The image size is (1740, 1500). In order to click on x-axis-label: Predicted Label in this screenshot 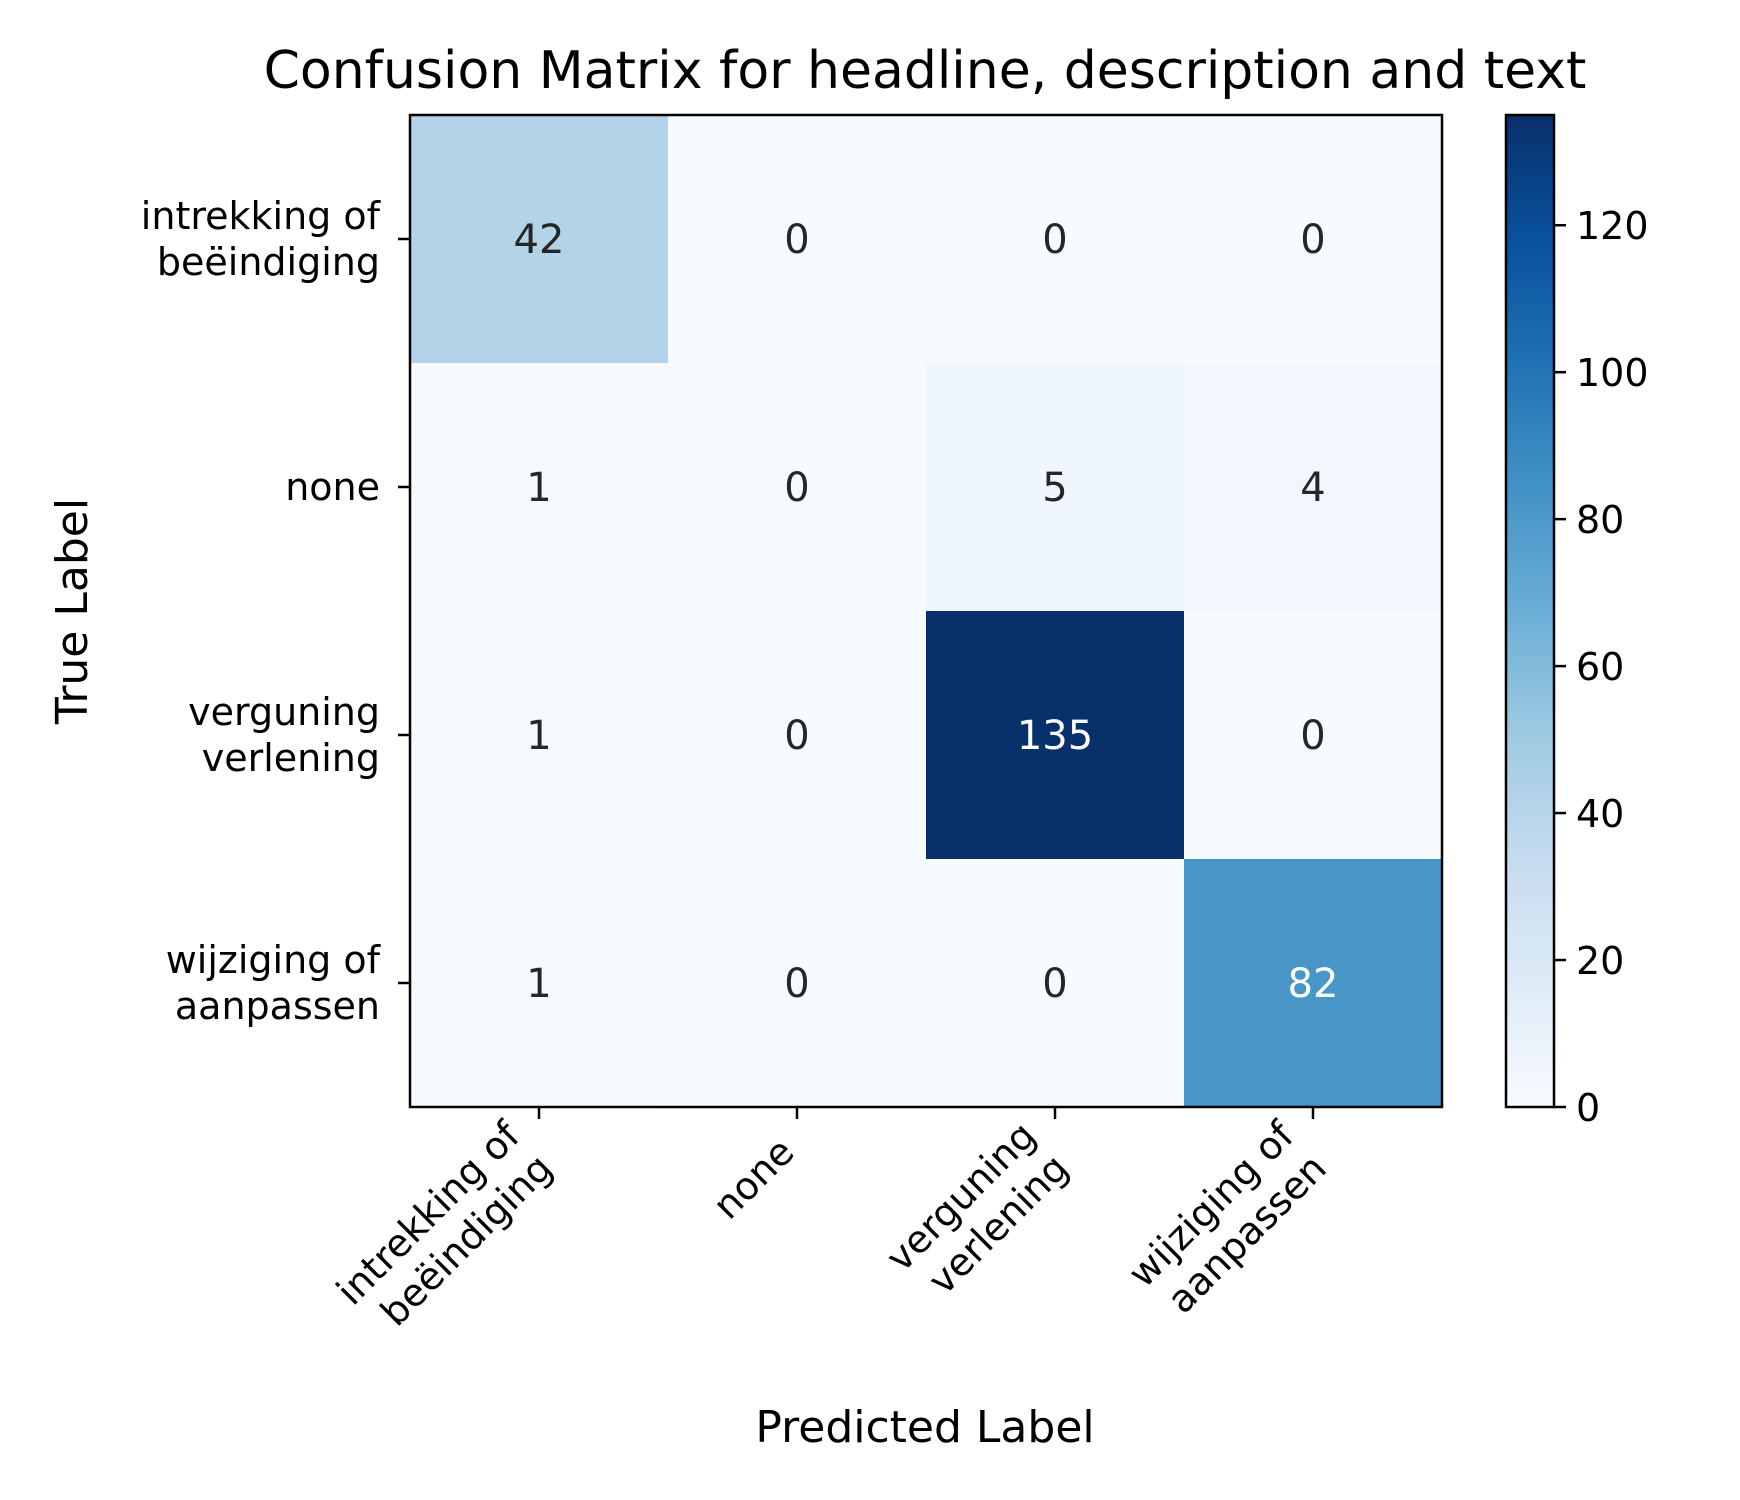, I will do `click(924, 1427)`.